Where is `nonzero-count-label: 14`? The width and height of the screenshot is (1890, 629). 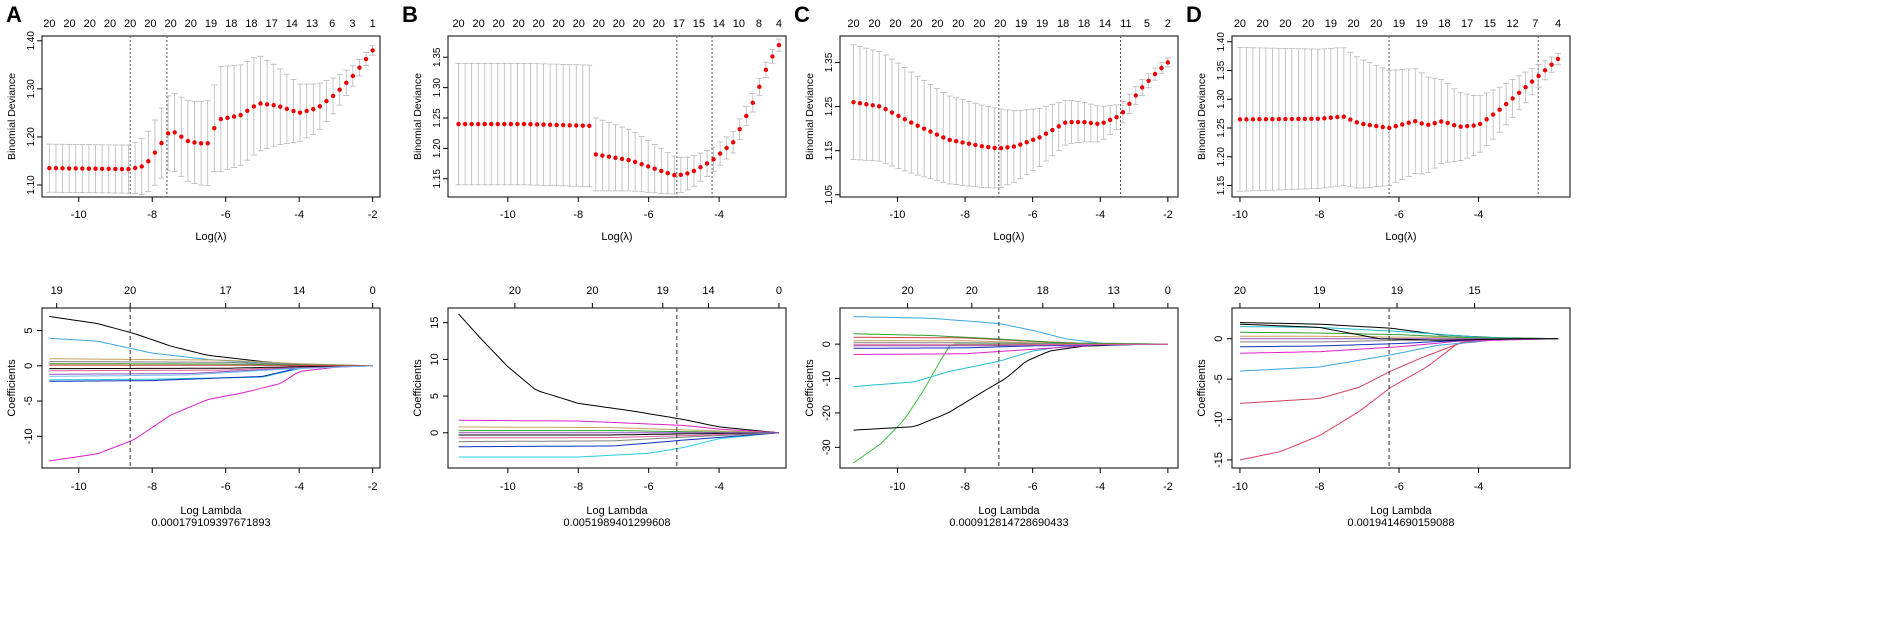
nonzero-count-label: 14 is located at coordinates (1105, 24).